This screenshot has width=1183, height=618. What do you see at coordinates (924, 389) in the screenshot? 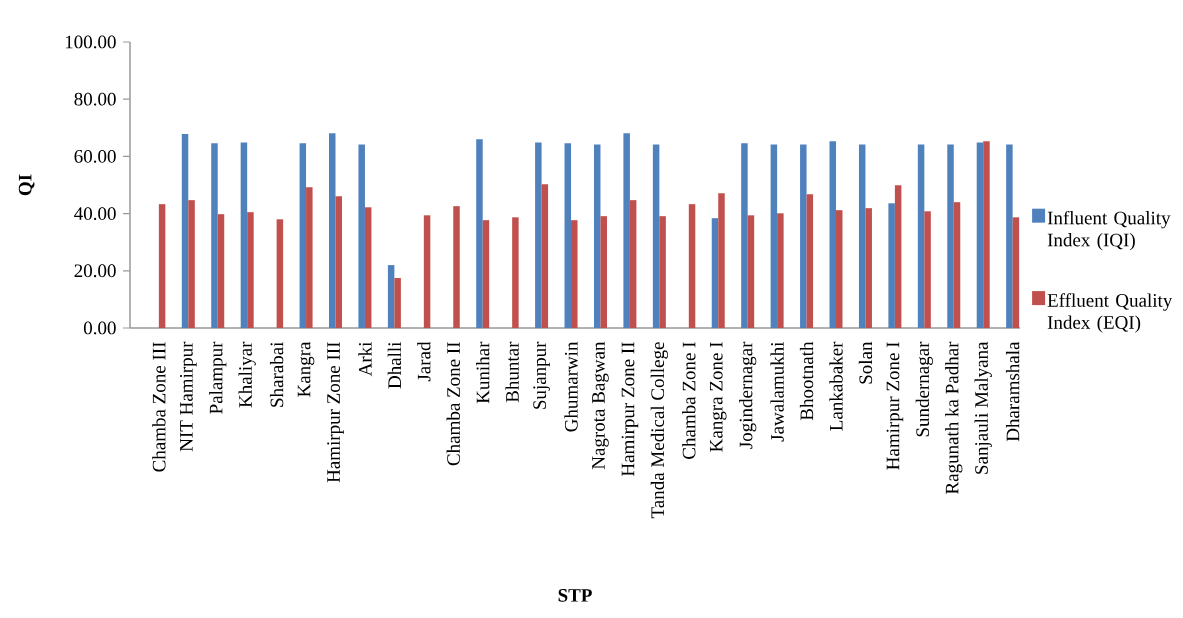
I see `x-tick-label: Sundernagar` at bounding box center [924, 389].